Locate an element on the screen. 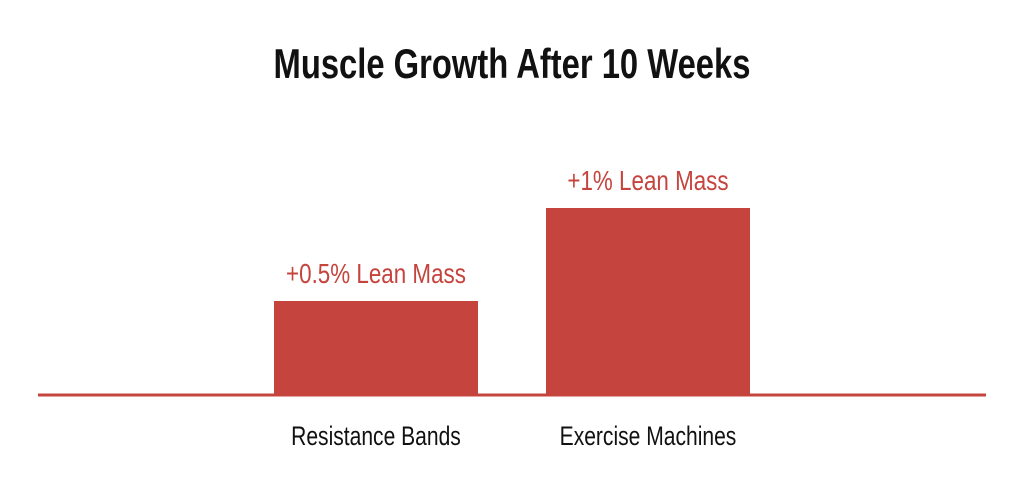  data-label-2: +1% Lean Mass is located at coordinates (647, 181).